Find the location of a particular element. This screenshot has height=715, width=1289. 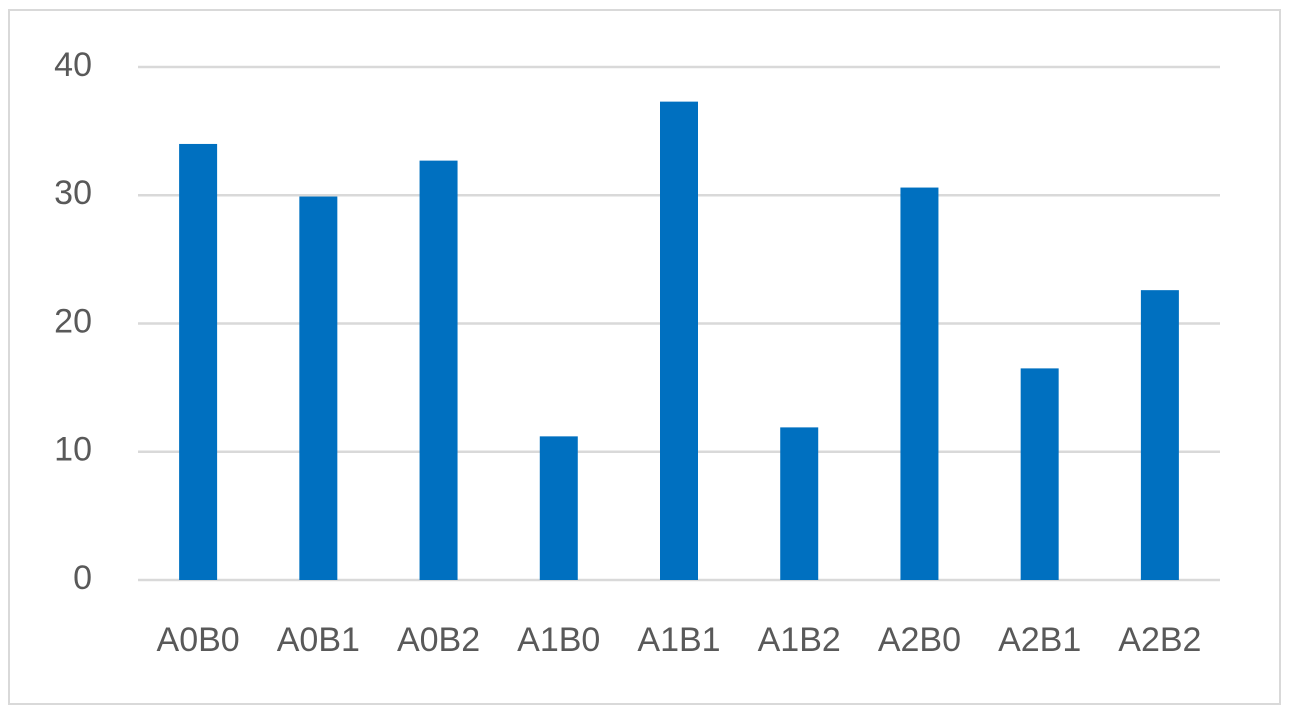

x-tick-label: A0B2 is located at coordinates (438, 640).